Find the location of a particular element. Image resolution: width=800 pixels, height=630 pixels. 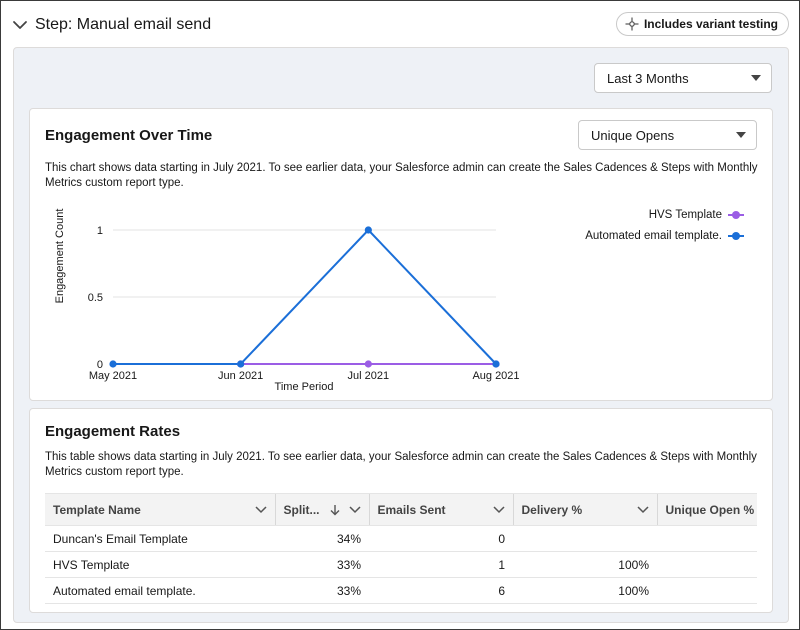

table-row: HVS Template 33% 1 100% is located at coordinates (401, 564).